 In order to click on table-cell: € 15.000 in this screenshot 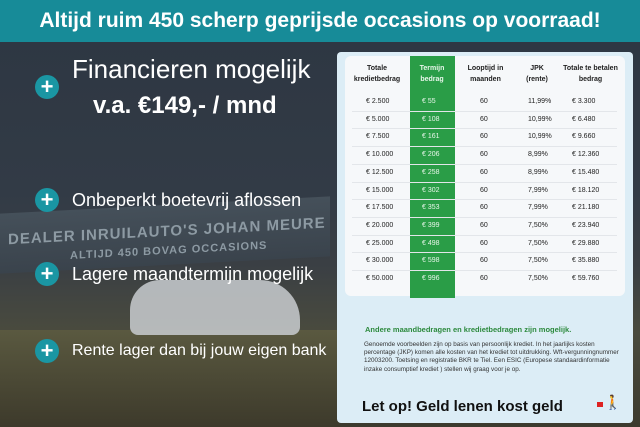, I will do `click(380, 190)`.